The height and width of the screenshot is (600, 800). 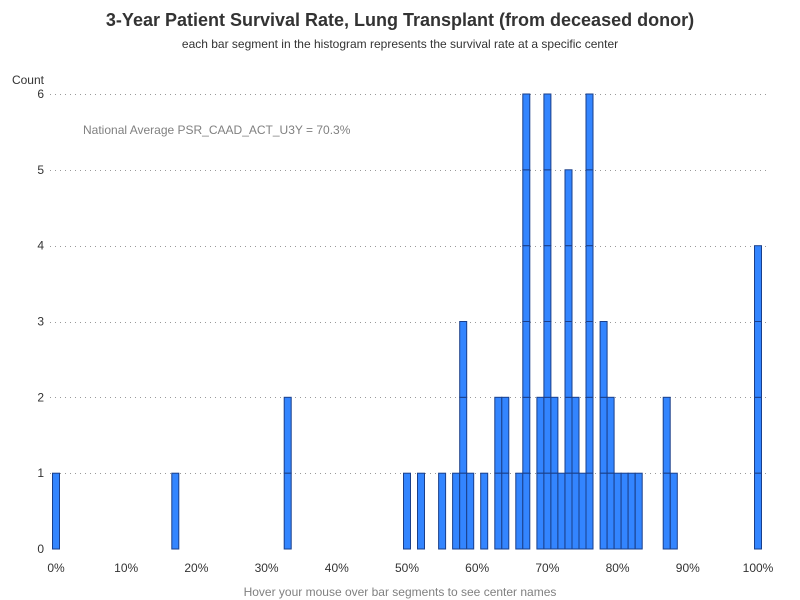 I want to click on x-tick-labels: 0% 10% 20% 30% 40% 50% 60% 70% 80% 90% 100%, so click(x=410, y=568).